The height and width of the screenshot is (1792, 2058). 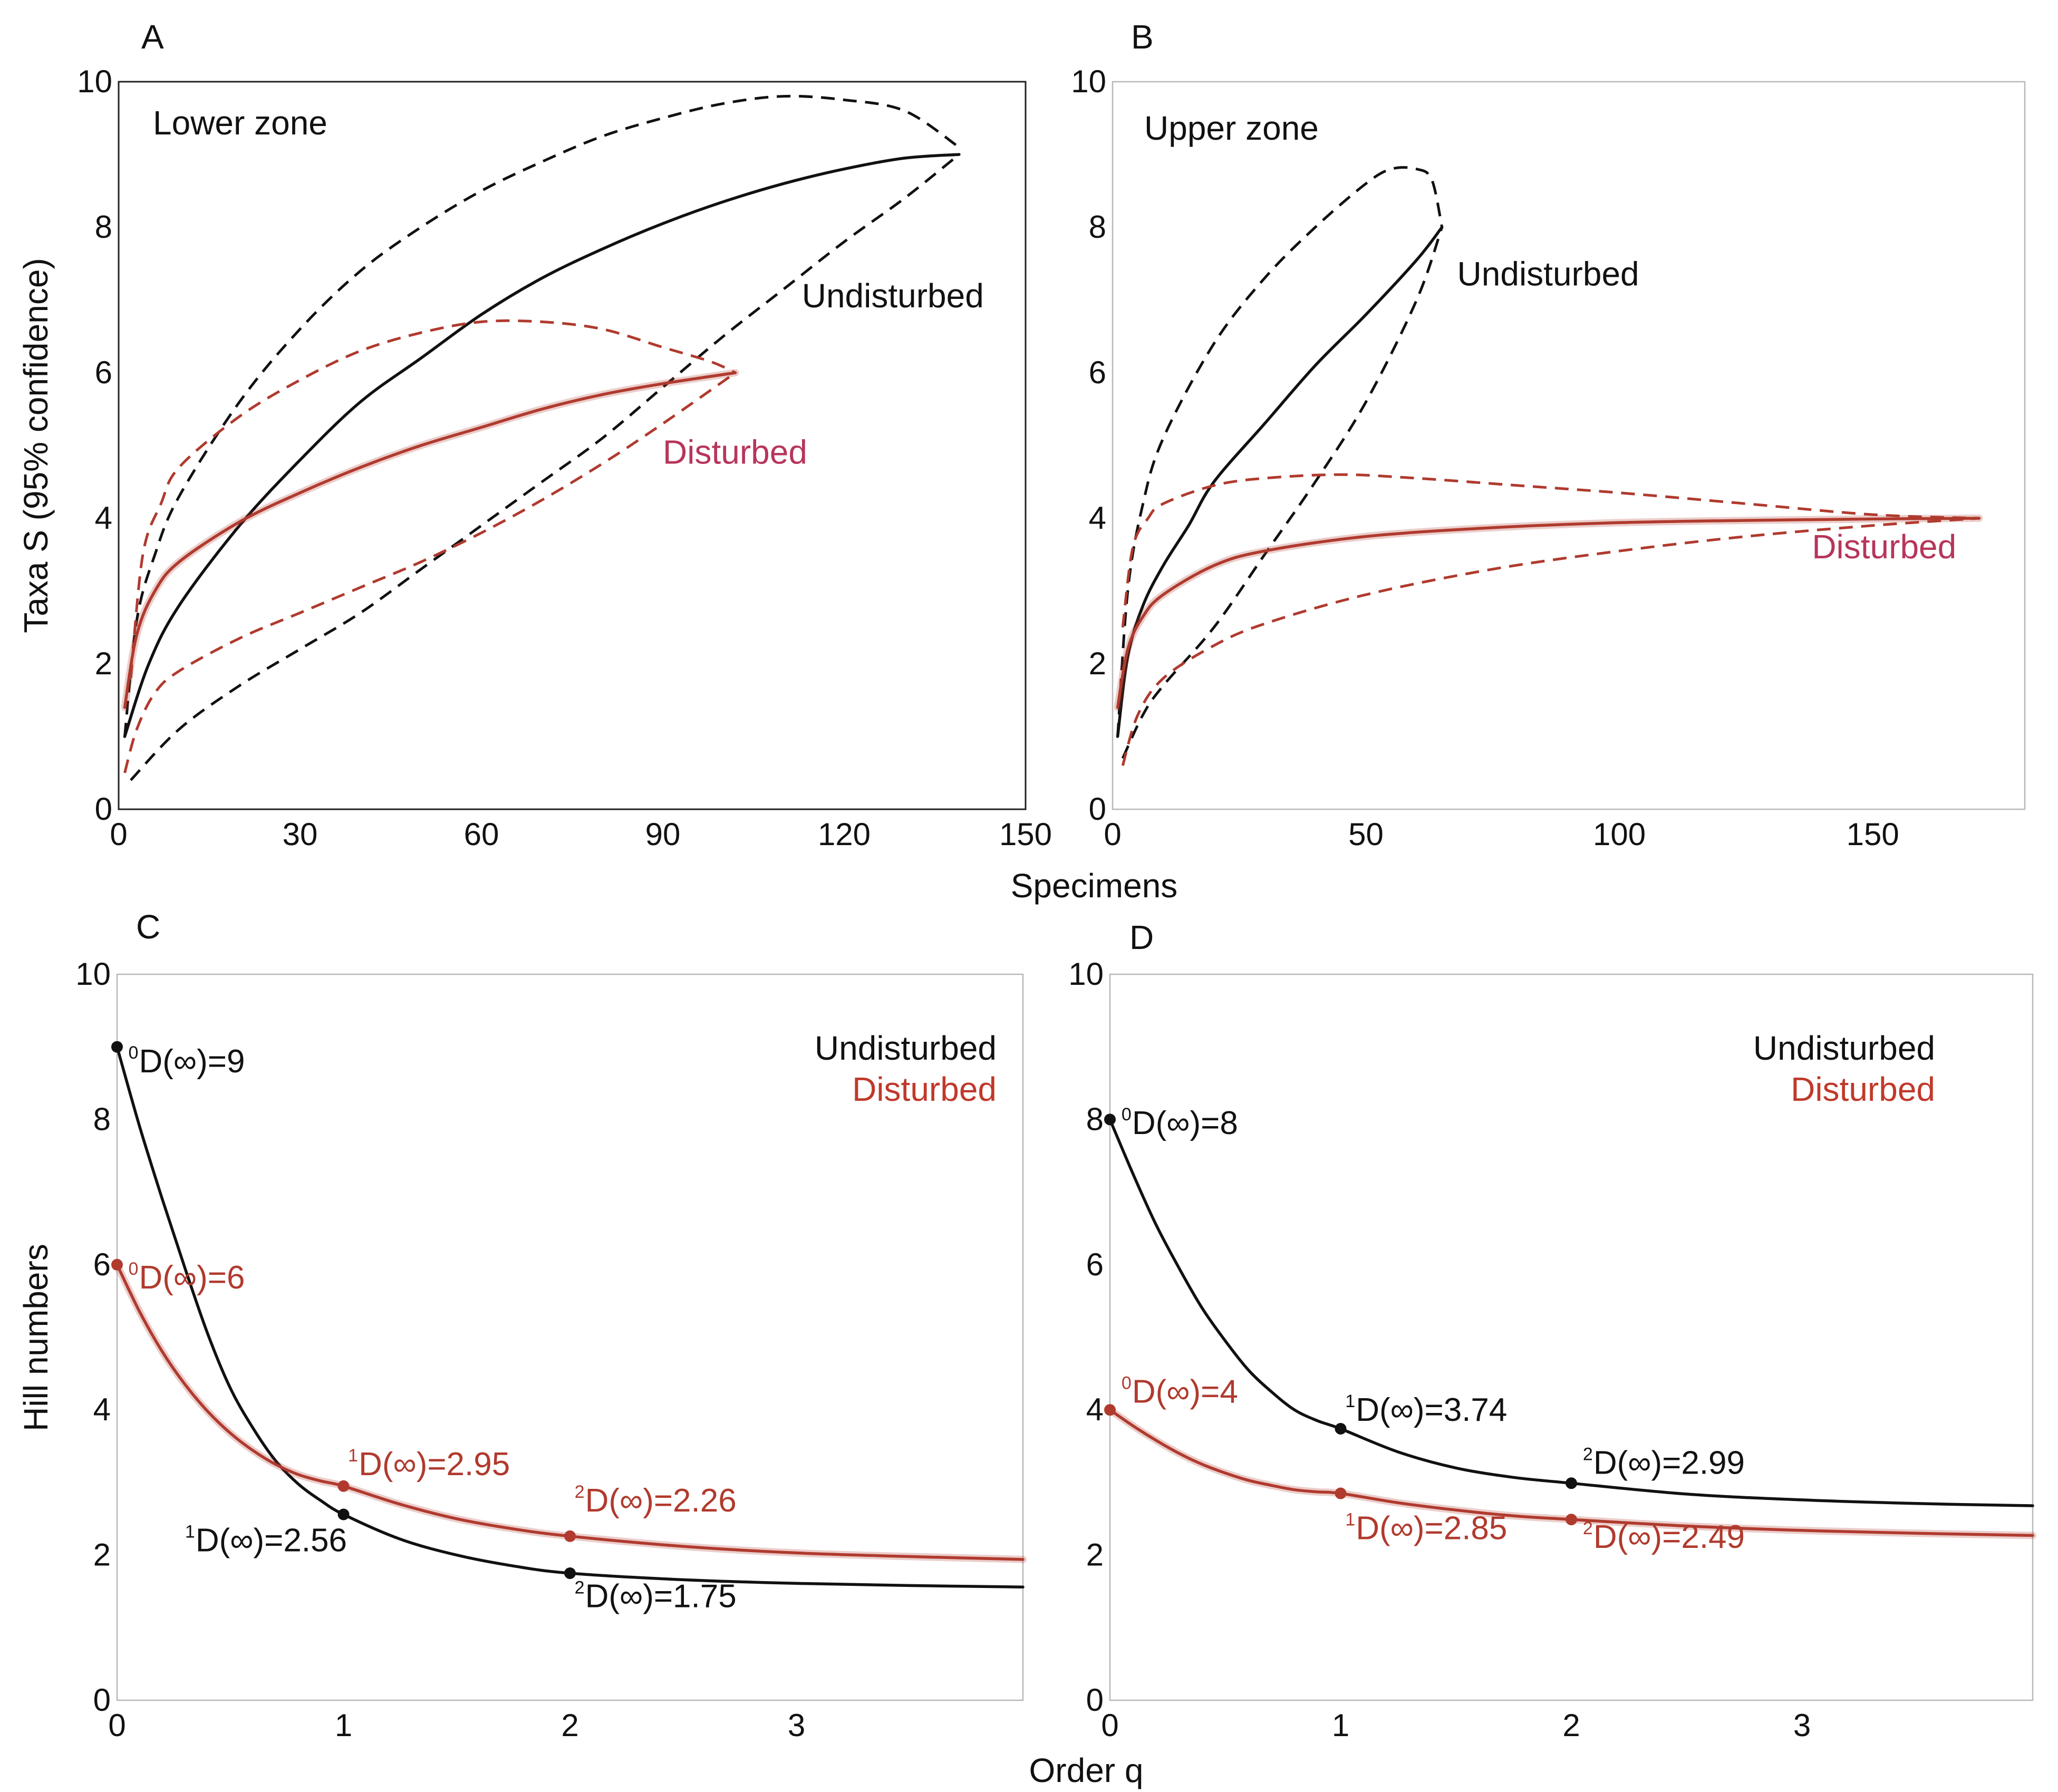 What do you see at coordinates (1873, 834) in the screenshot?
I see `x-tick-label: 150` at bounding box center [1873, 834].